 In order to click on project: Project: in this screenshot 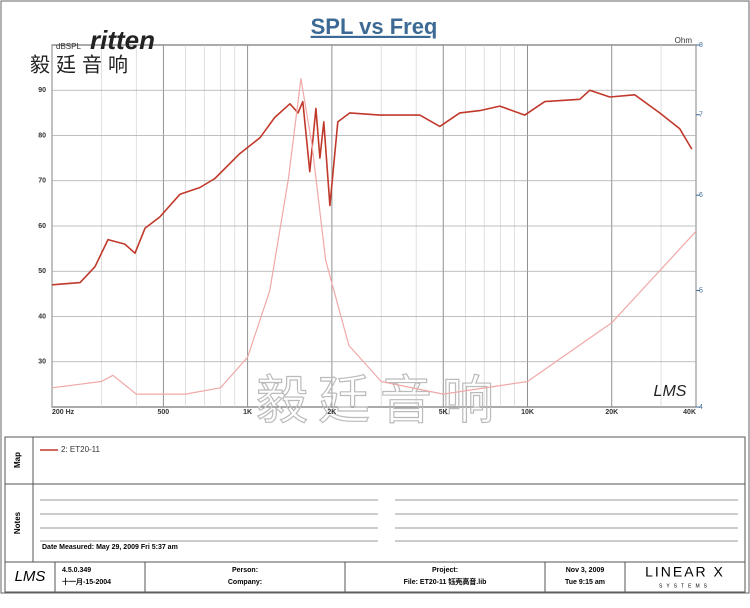, I will do `click(445, 570)`.